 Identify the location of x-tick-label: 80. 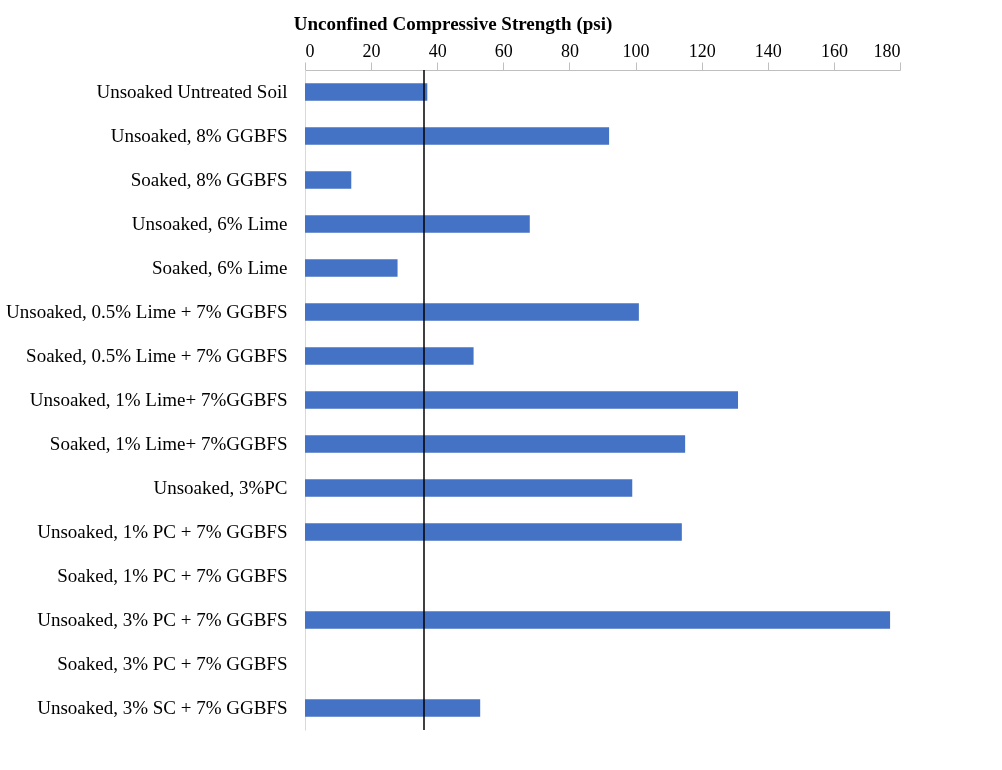
(569, 50).